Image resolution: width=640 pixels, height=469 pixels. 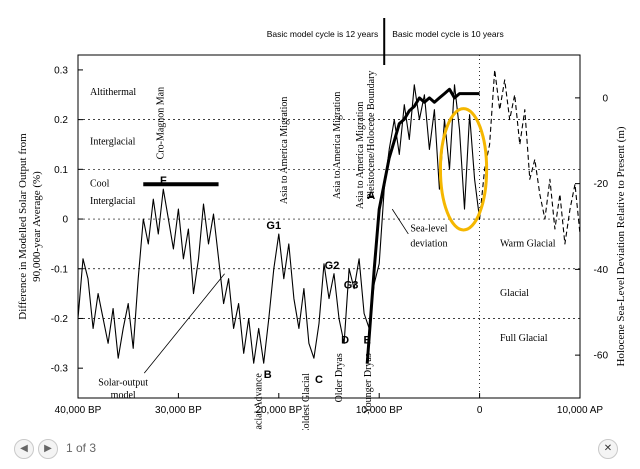 What do you see at coordinates (163, 181) in the screenshot?
I see `point-label-f: F` at bounding box center [163, 181].